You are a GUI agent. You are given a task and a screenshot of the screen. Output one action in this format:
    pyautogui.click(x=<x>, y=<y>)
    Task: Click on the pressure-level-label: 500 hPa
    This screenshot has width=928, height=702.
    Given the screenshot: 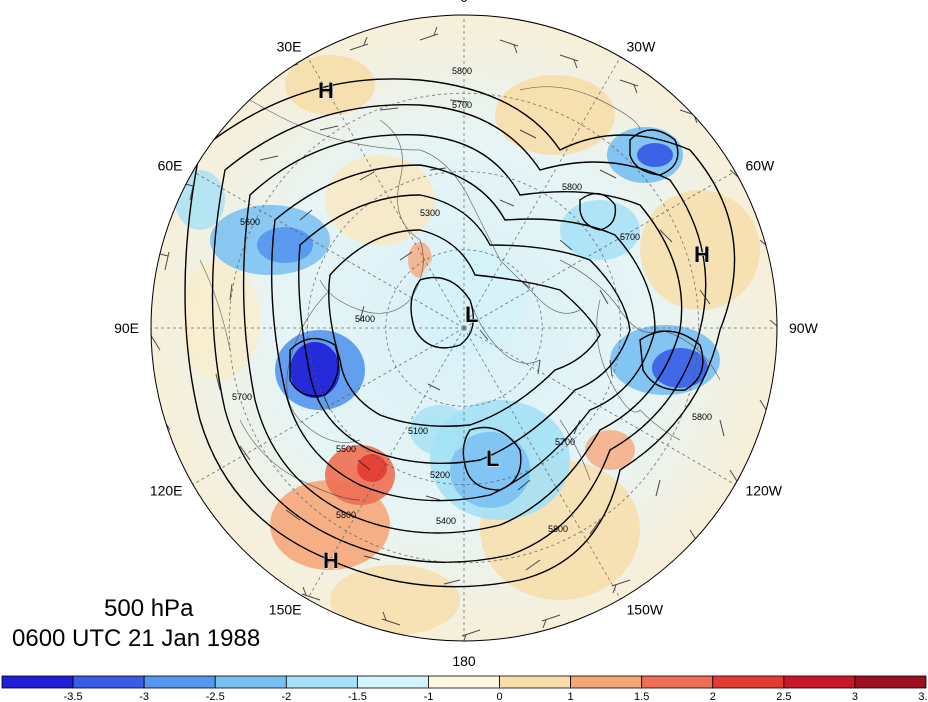 What is the action you would take?
    pyautogui.click(x=149, y=608)
    